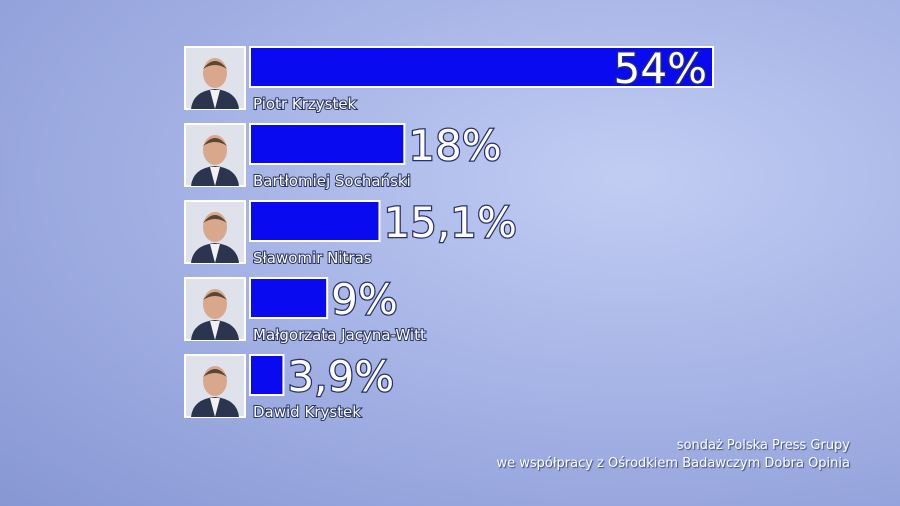  I want to click on value-label-5: 3,9%, so click(340, 376).